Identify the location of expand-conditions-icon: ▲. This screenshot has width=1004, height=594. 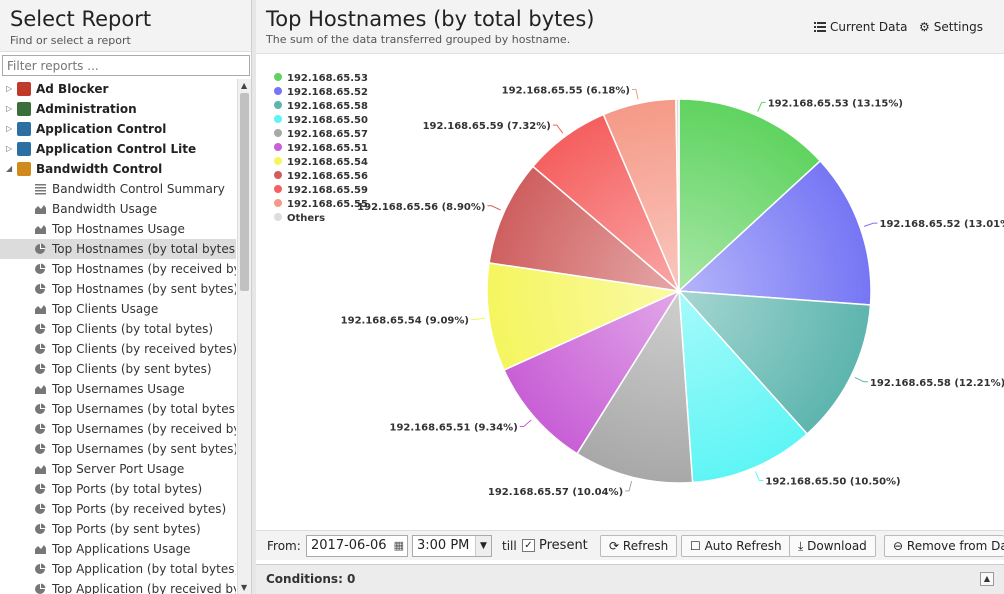
(987, 579).